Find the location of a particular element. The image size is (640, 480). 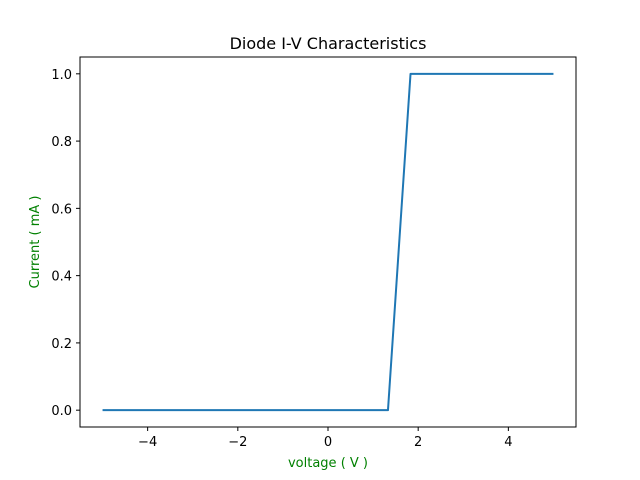

x-axis-ticks: −4 −2 0 2 4 is located at coordinates (325, 438).